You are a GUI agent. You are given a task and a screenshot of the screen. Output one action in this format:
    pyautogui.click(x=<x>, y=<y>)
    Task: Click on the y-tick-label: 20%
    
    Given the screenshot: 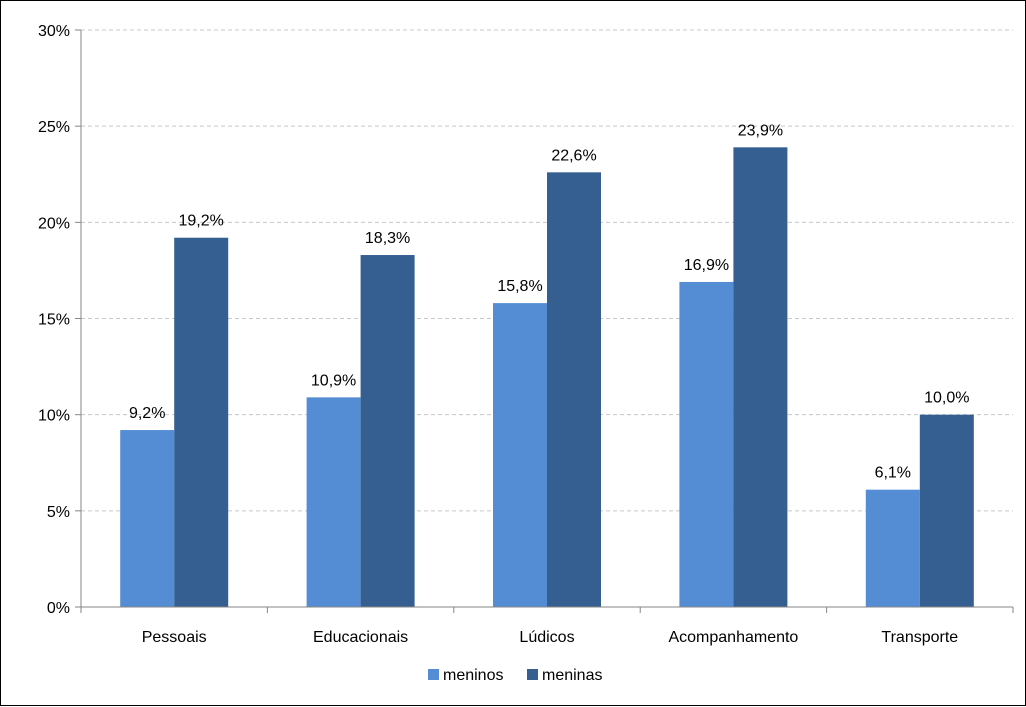 What is the action you would take?
    pyautogui.click(x=54, y=223)
    